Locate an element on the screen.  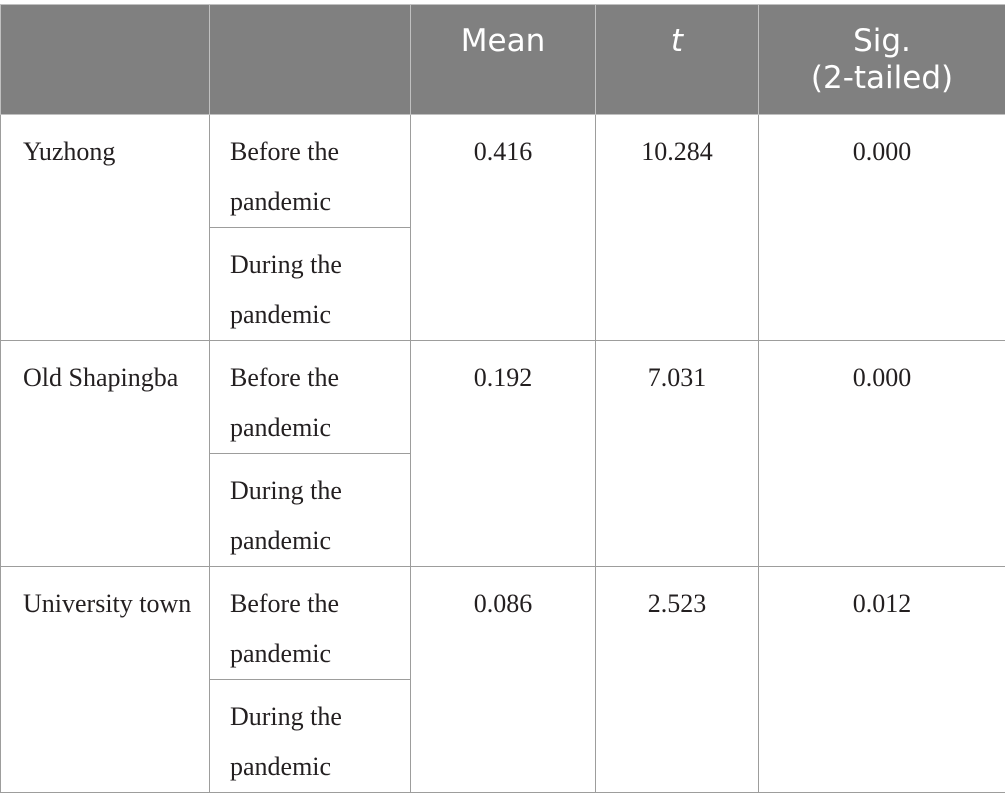
header-sig: Sig. (2-tailed) is located at coordinates (881, 59).